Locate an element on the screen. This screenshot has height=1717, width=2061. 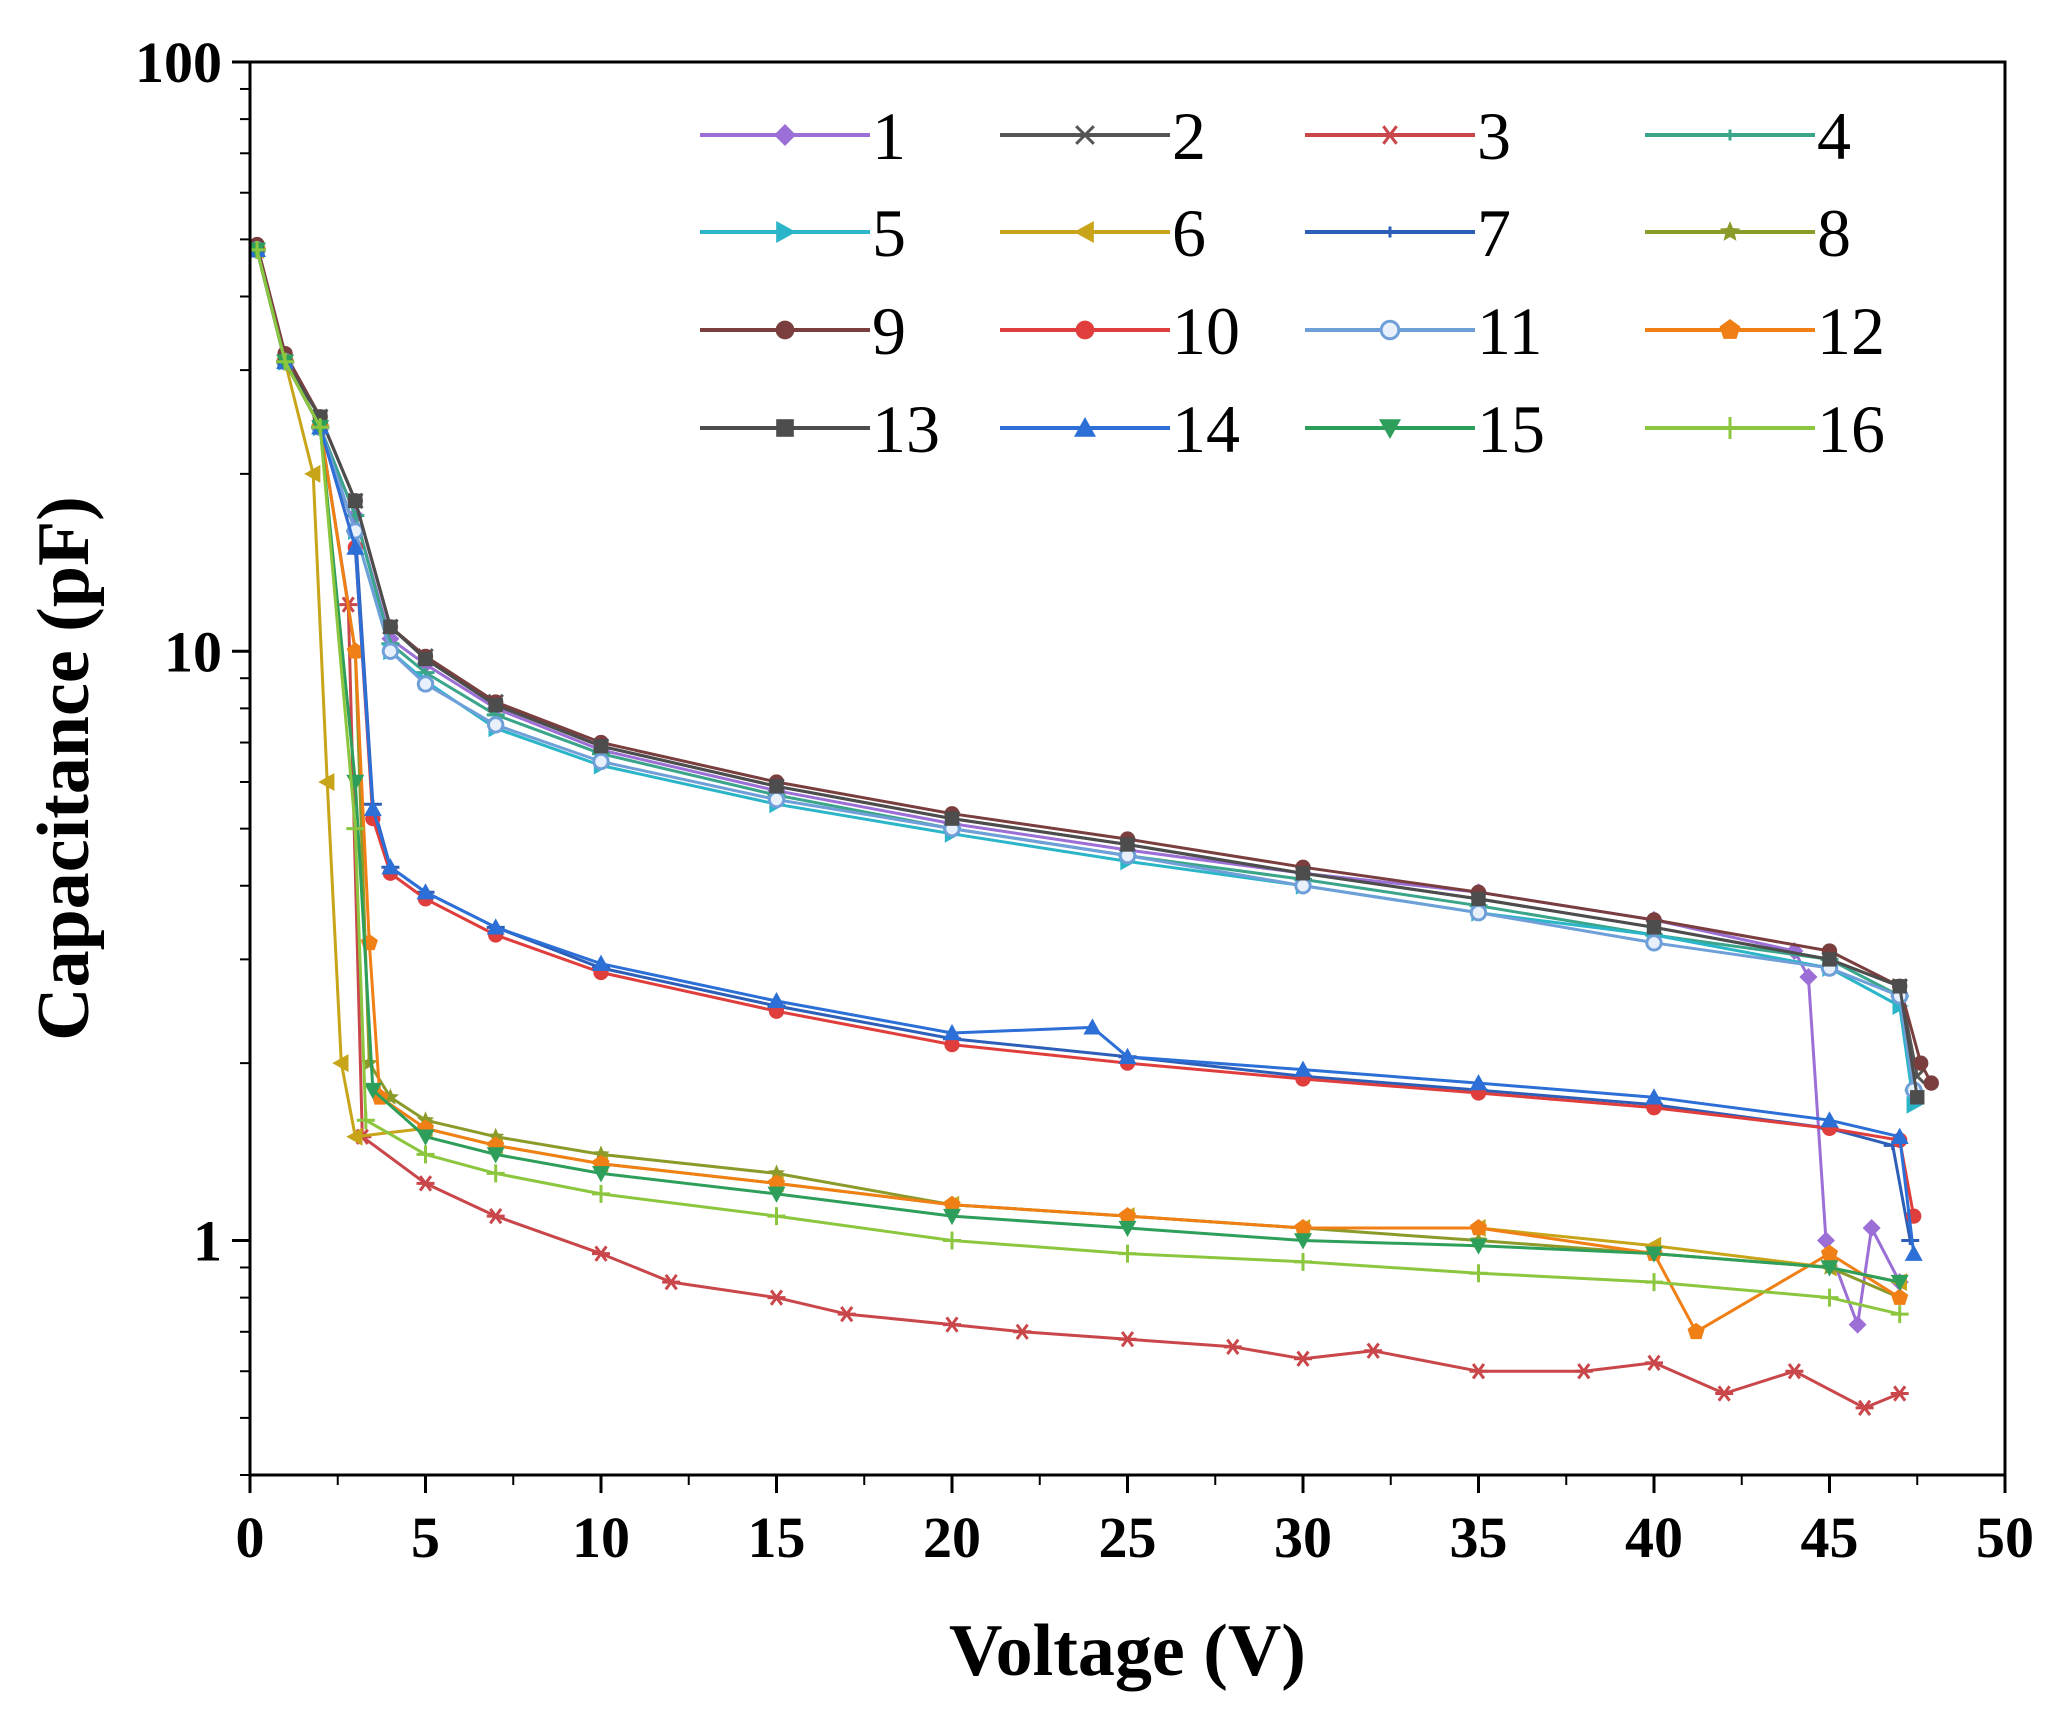
legend-item-15: 15 is located at coordinates (1425, 429).